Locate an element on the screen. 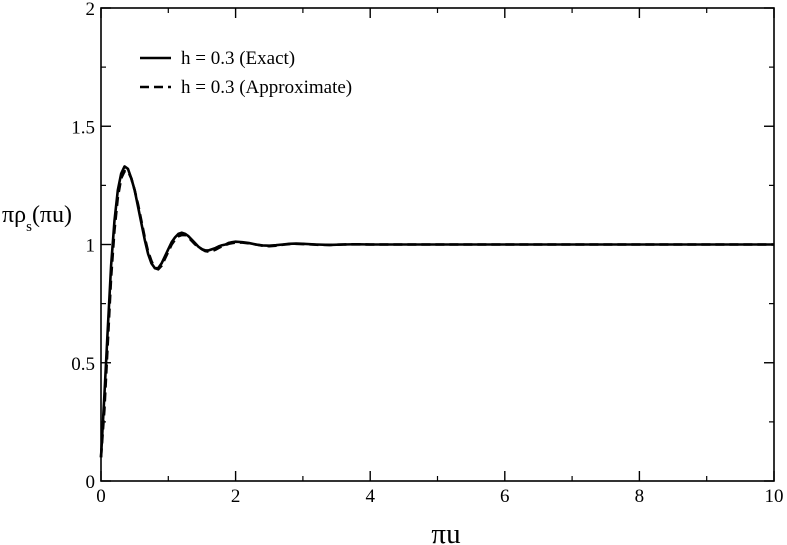  x-tick-label: 6 is located at coordinates (505, 496).